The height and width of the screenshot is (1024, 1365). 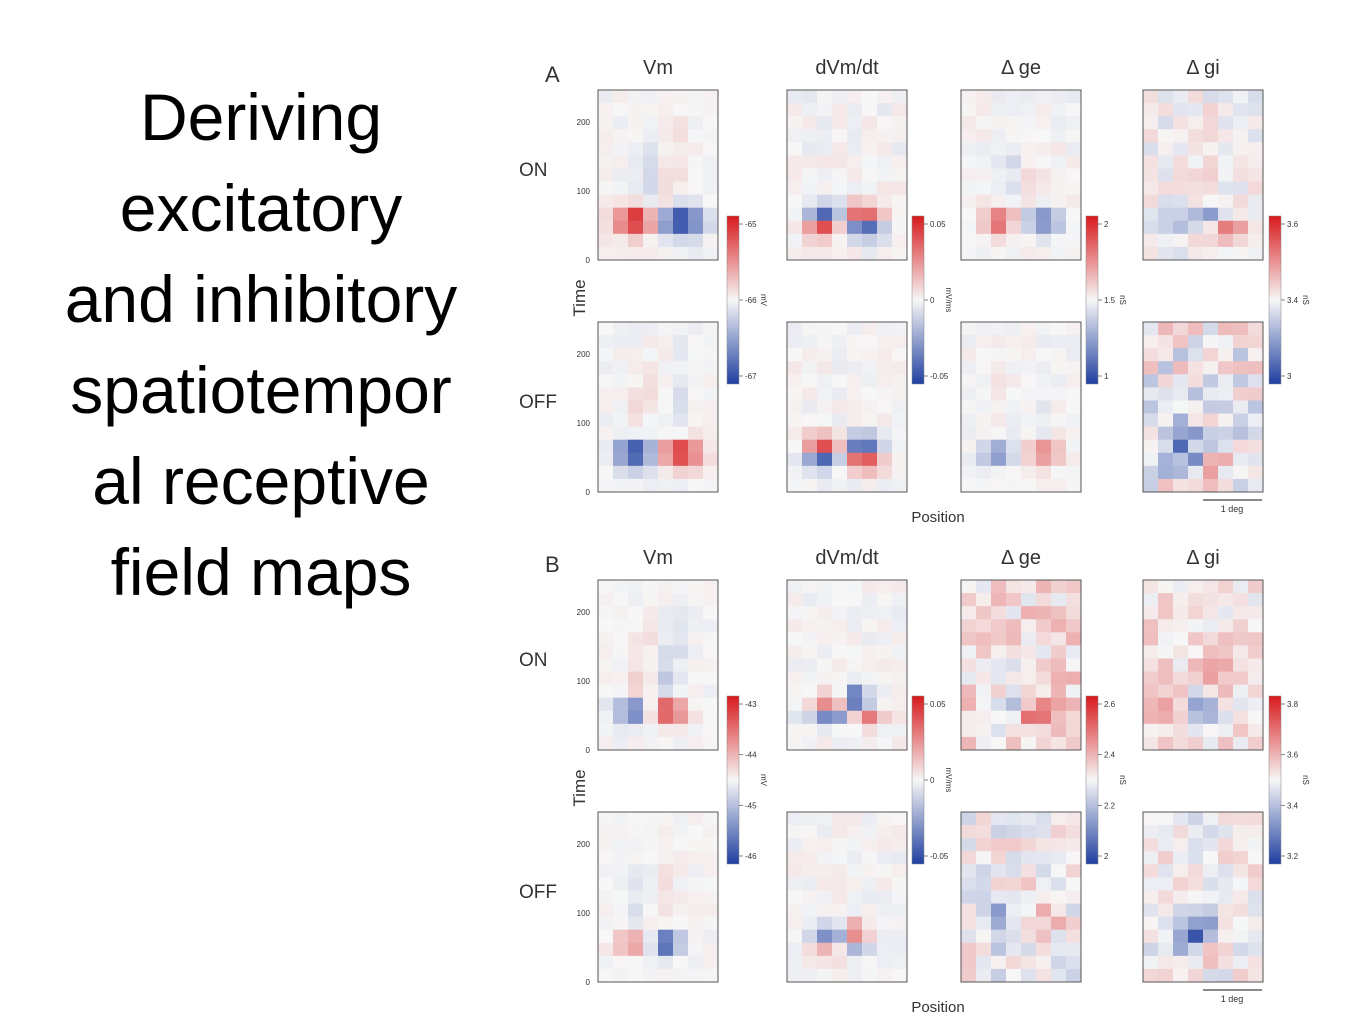 I want to click on title-line: and inhibitory, so click(x=261, y=299).